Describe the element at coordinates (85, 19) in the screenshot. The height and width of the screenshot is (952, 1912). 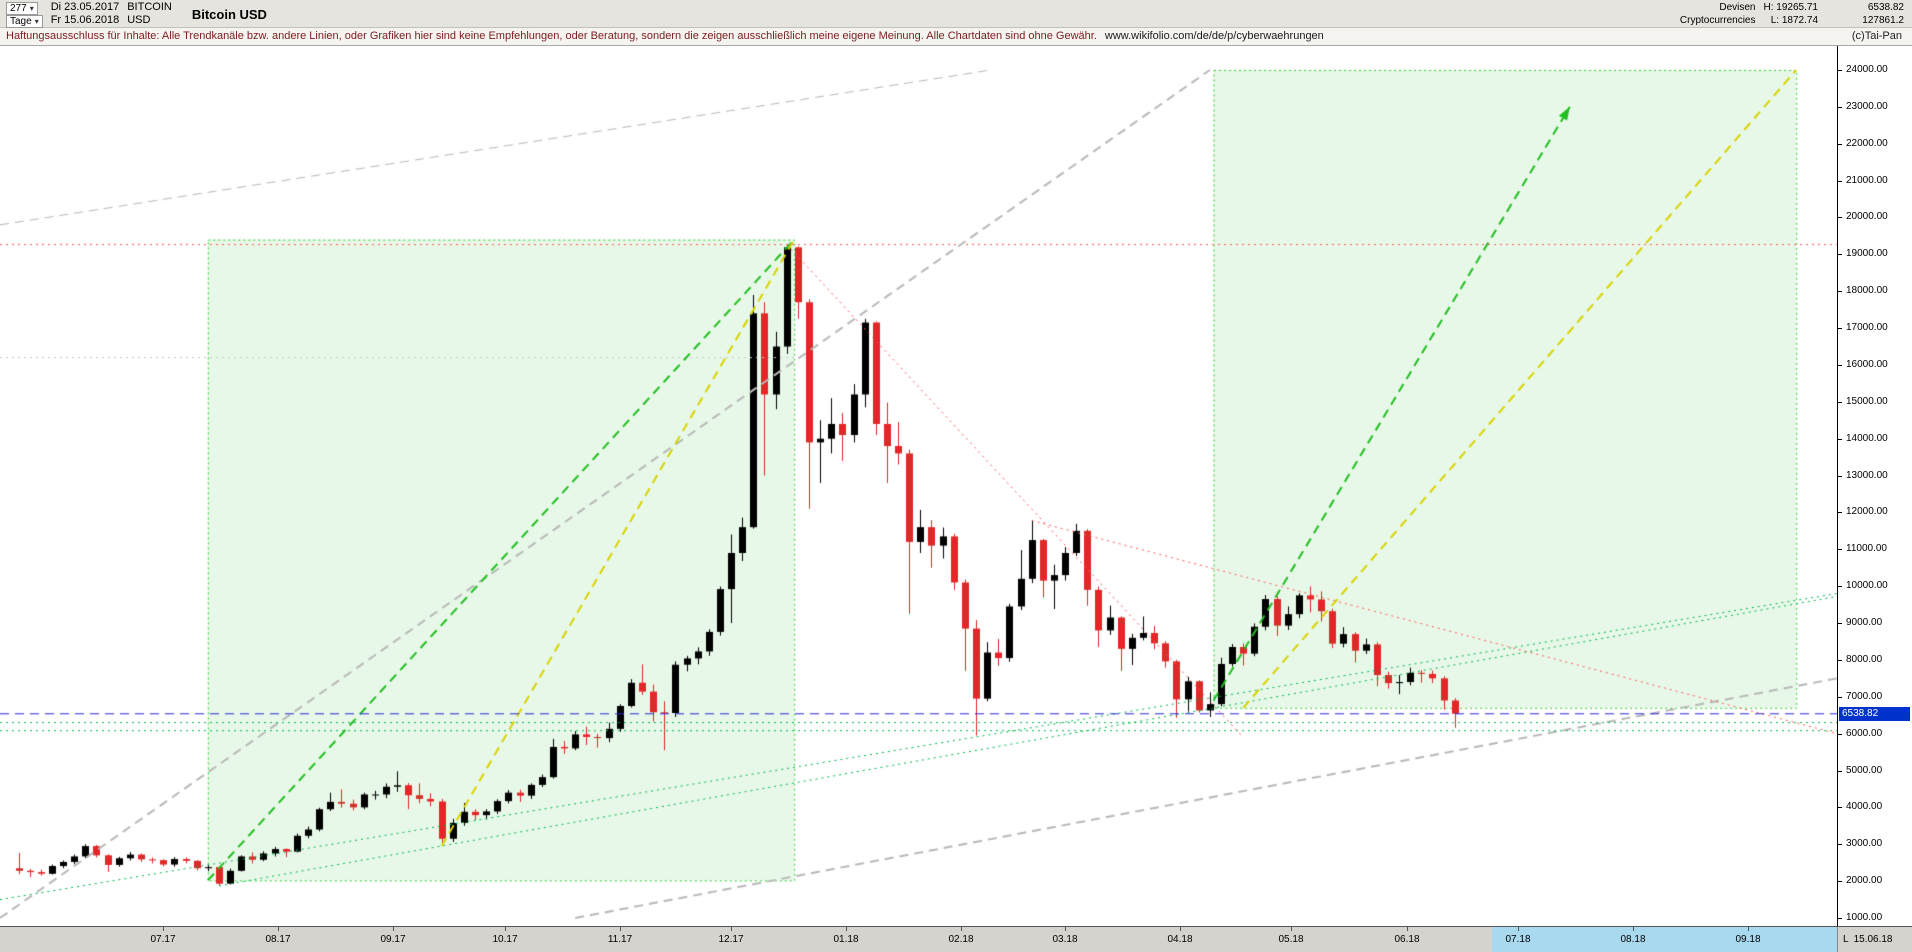
I see `end-date: Fr 15.06.2018` at that location.